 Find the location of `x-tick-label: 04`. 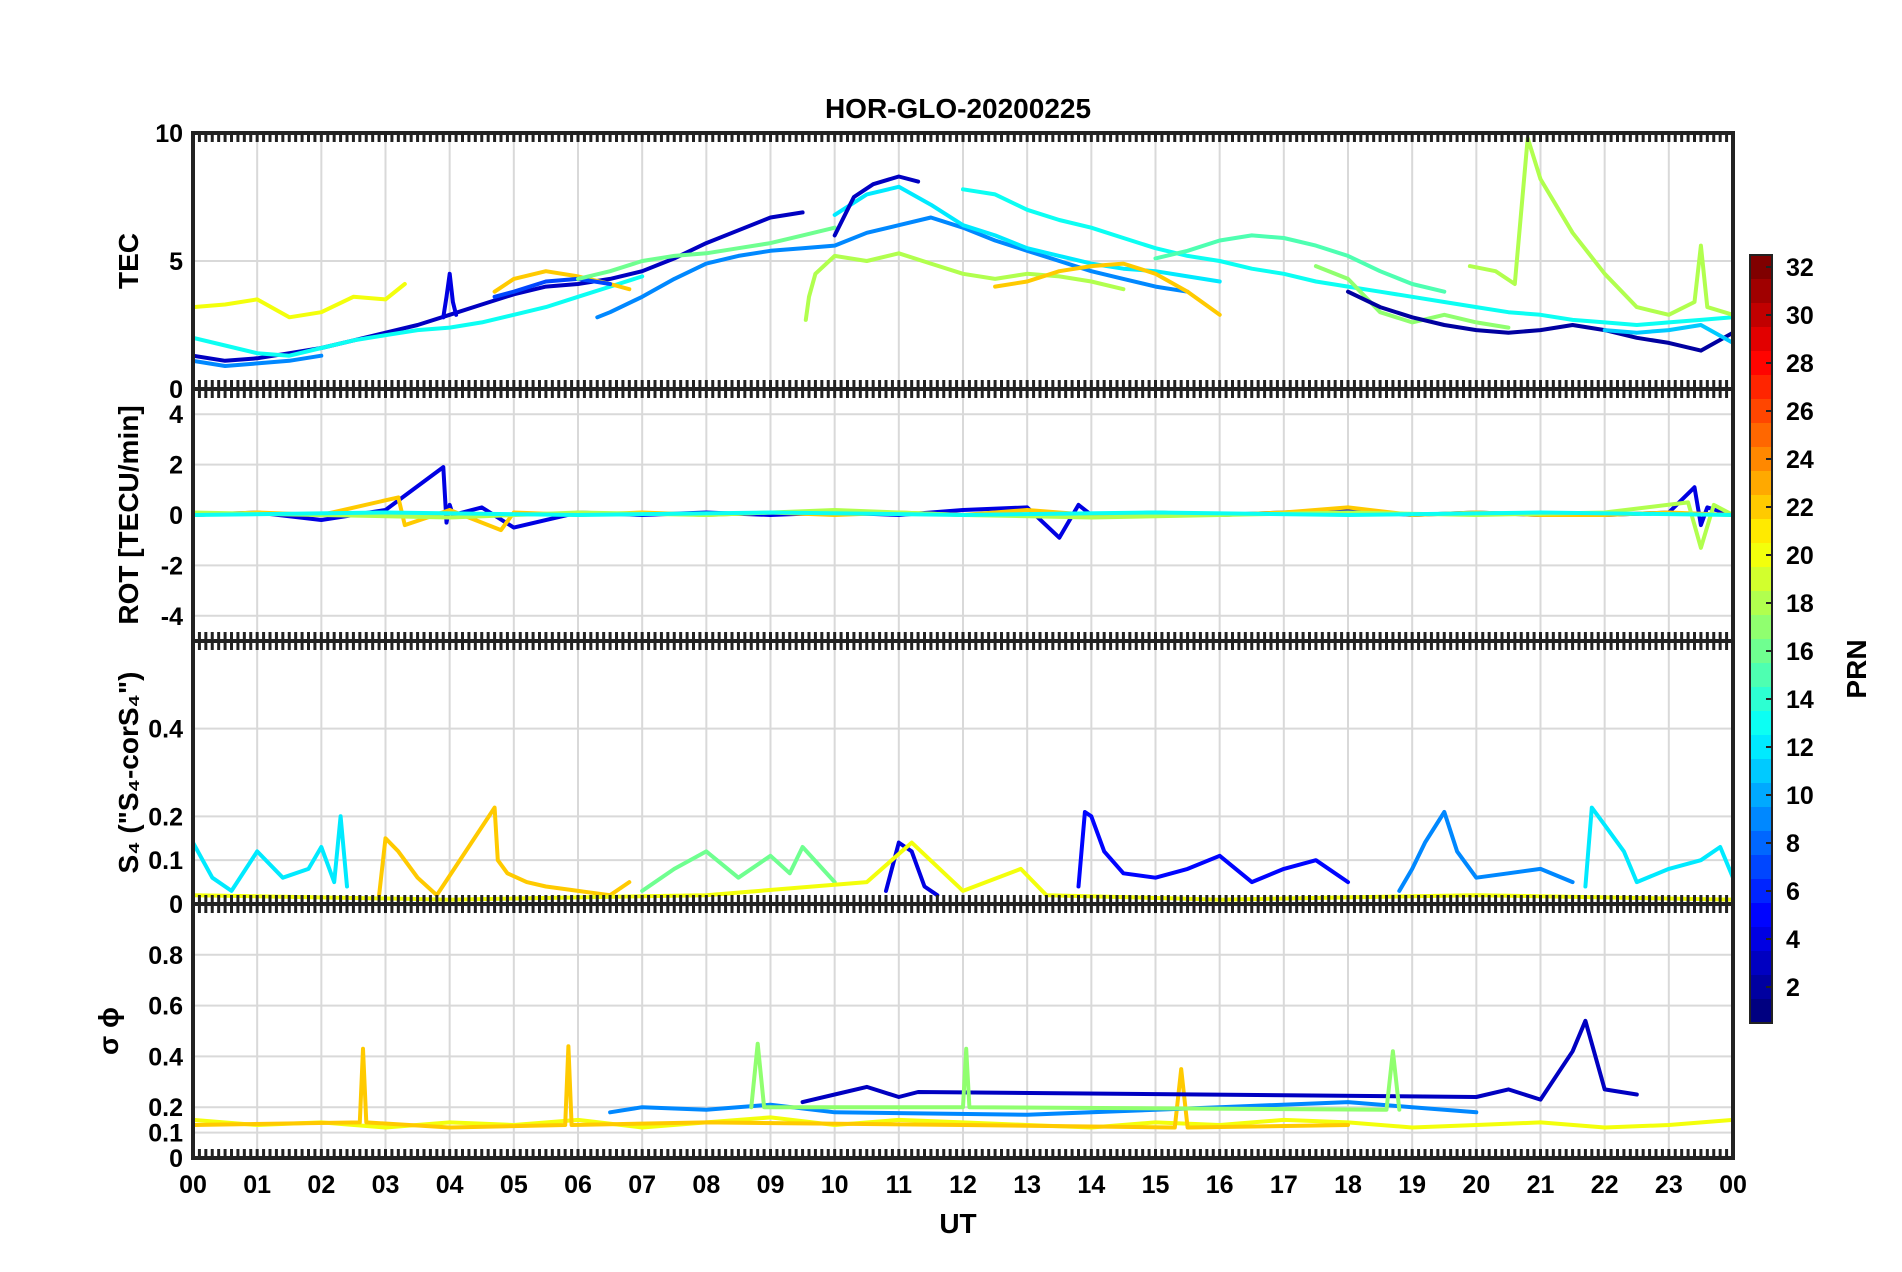

x-tick-label: 04 is located at coordinates (450, 1185).